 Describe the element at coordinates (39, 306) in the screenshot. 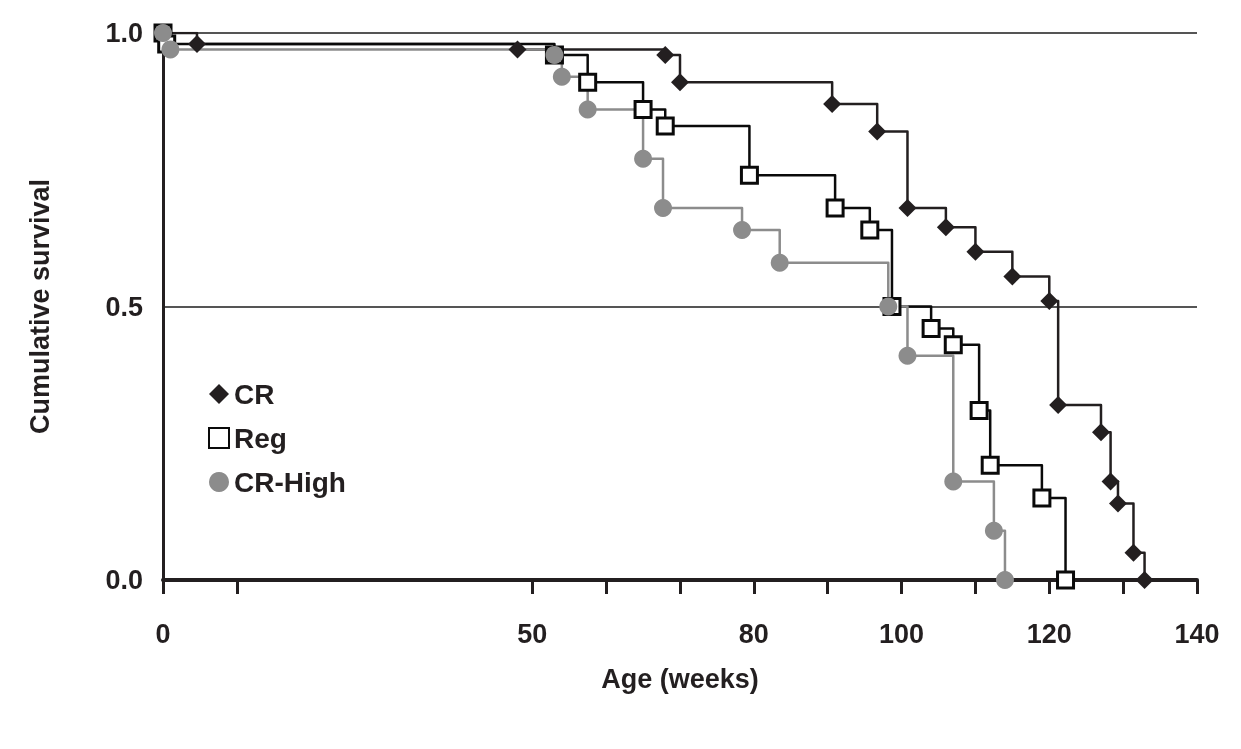

I see `y-axis-title: Cumulative survival` at that location.